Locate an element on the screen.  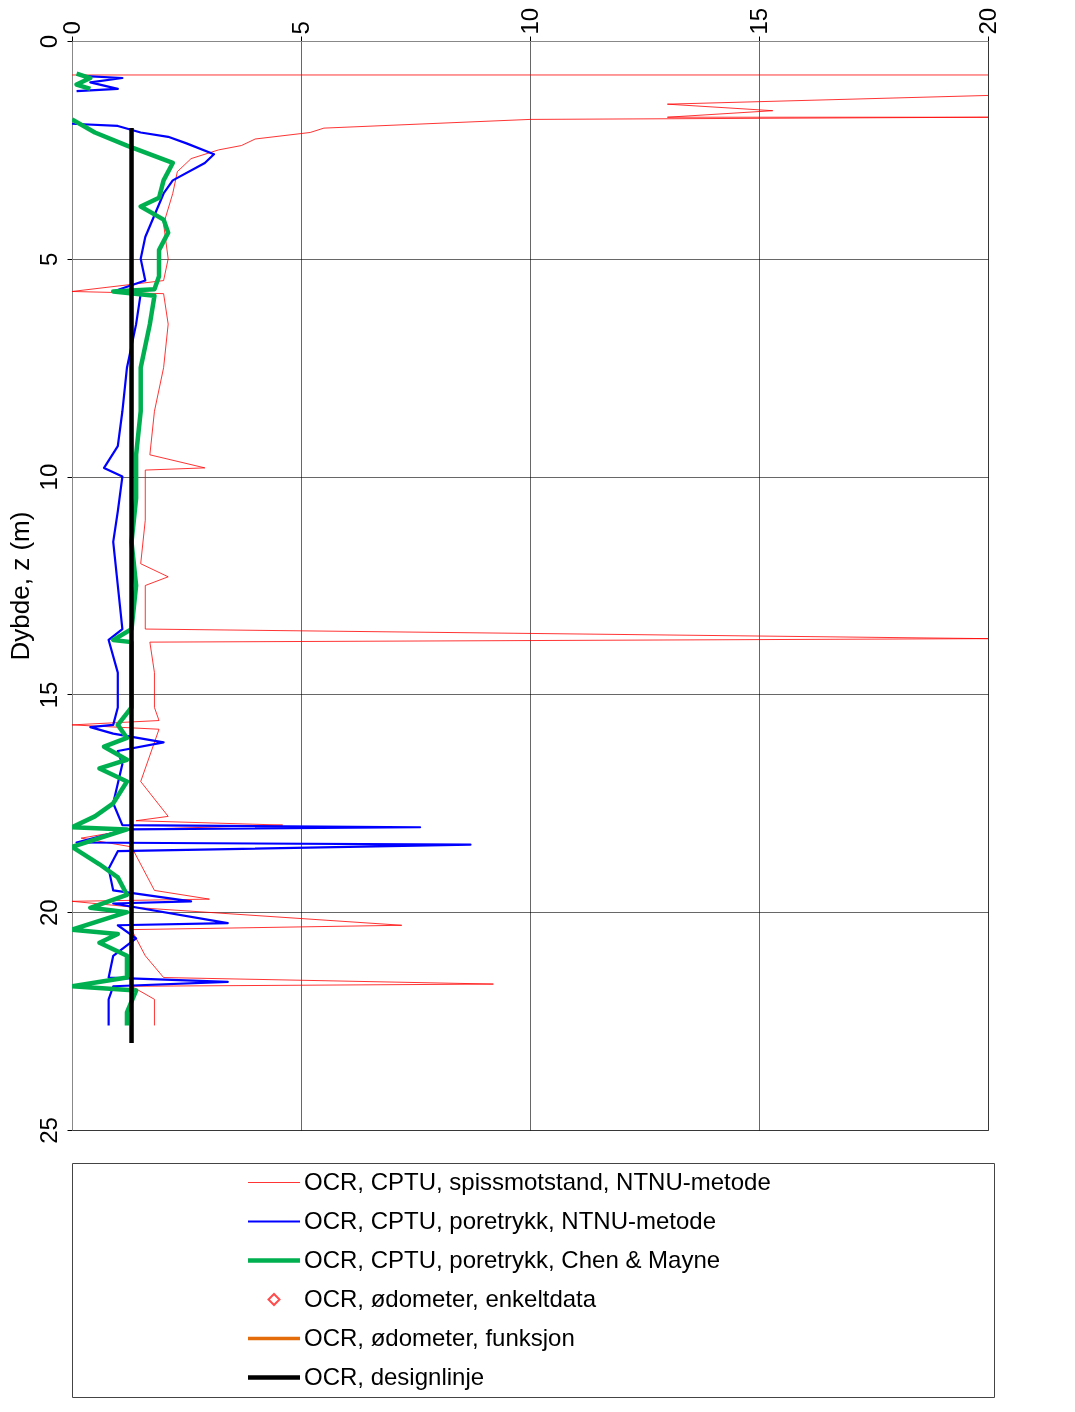
legend-label: OCR, ødometer, funksjon is located at coordinates (439, 1337).